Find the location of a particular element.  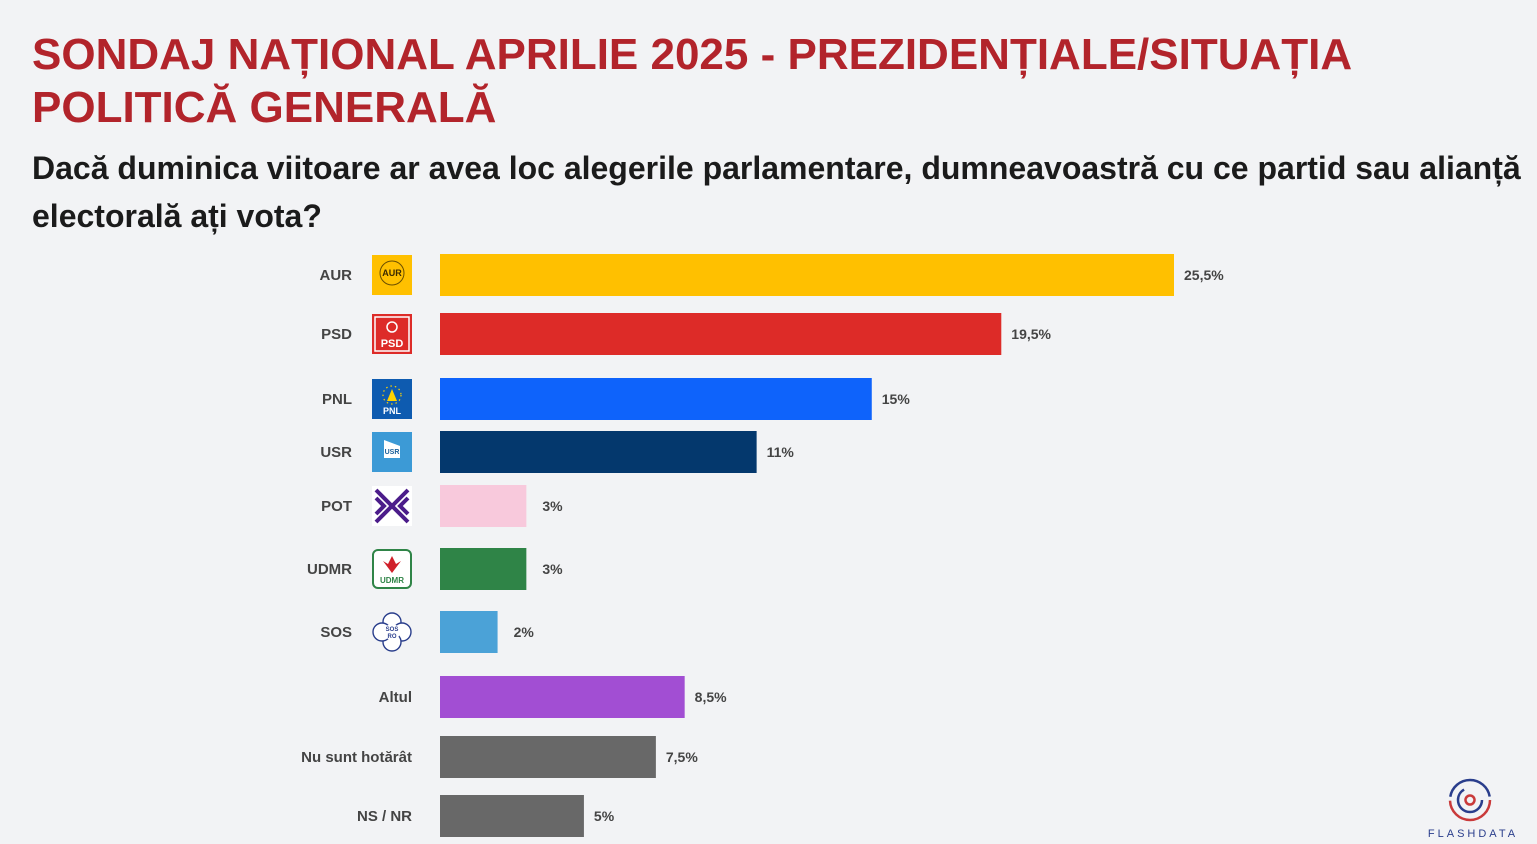

logo-text: AUR is located at coordinates (392, 273).